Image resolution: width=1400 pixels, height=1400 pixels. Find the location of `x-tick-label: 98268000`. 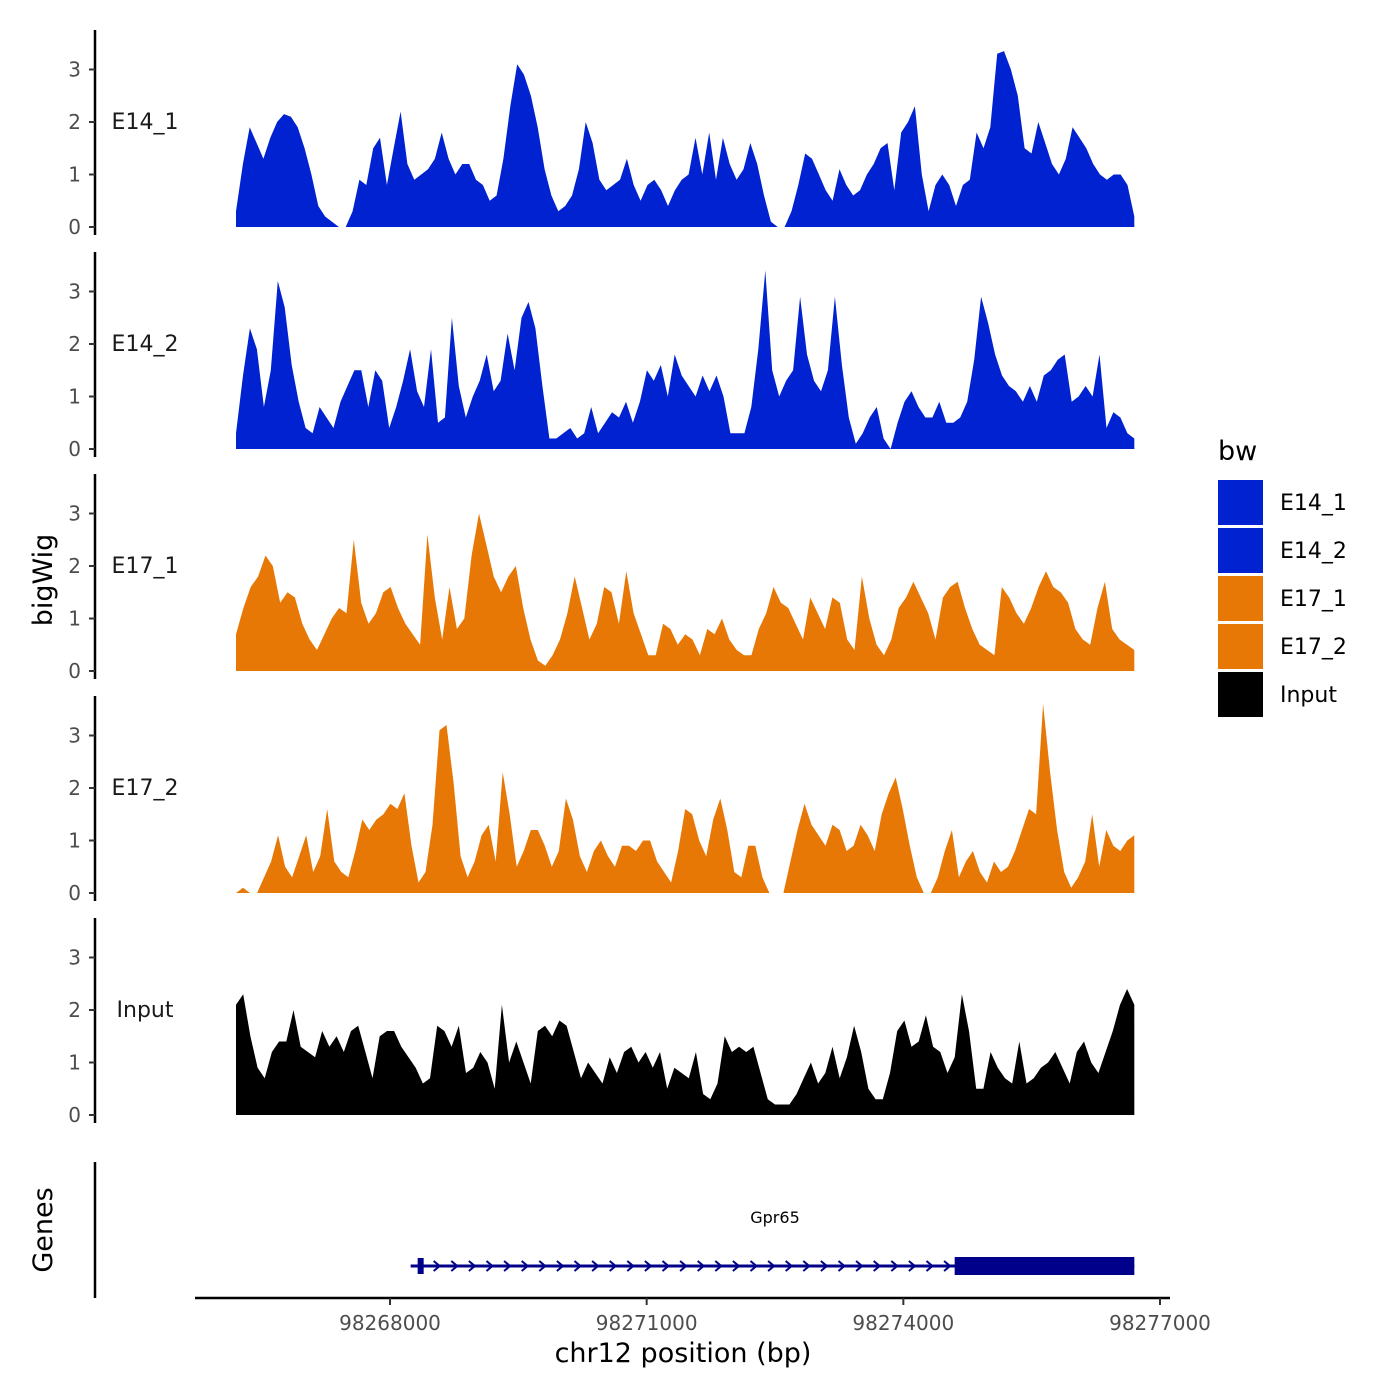

x-tick-label: 98268000 is located at coordinates (390, 1323).